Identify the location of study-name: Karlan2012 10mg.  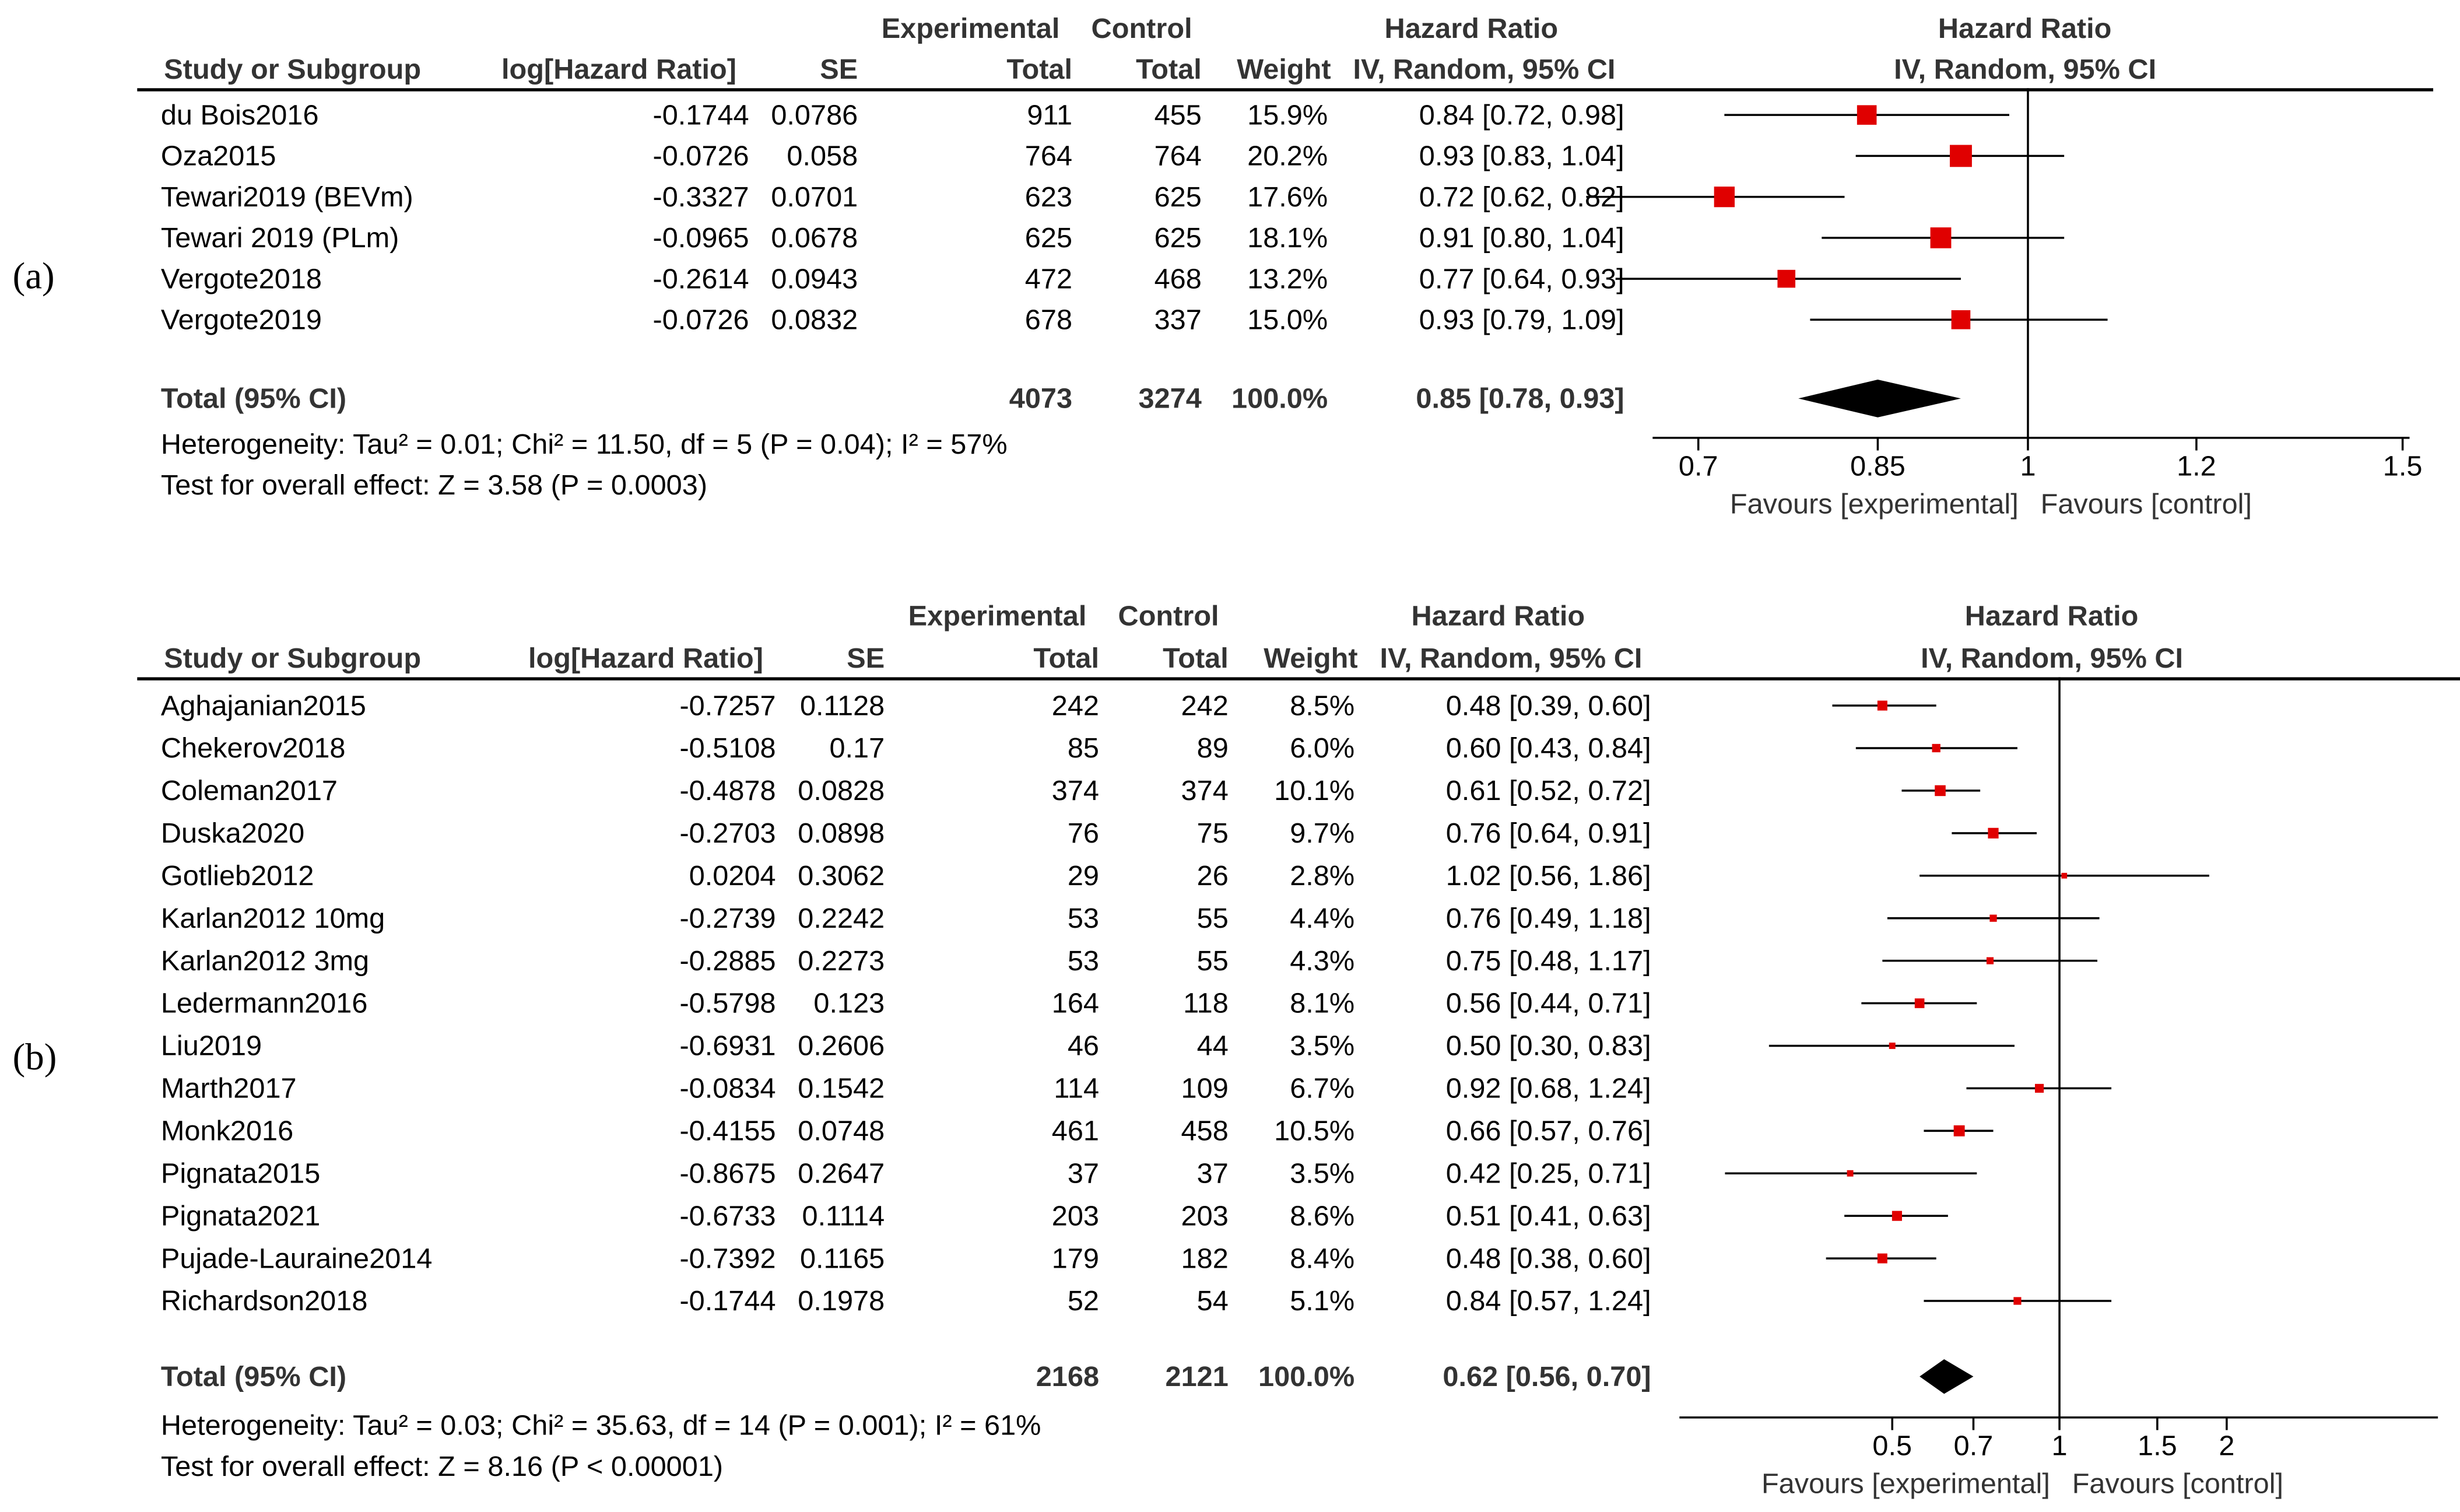
(272, 918).